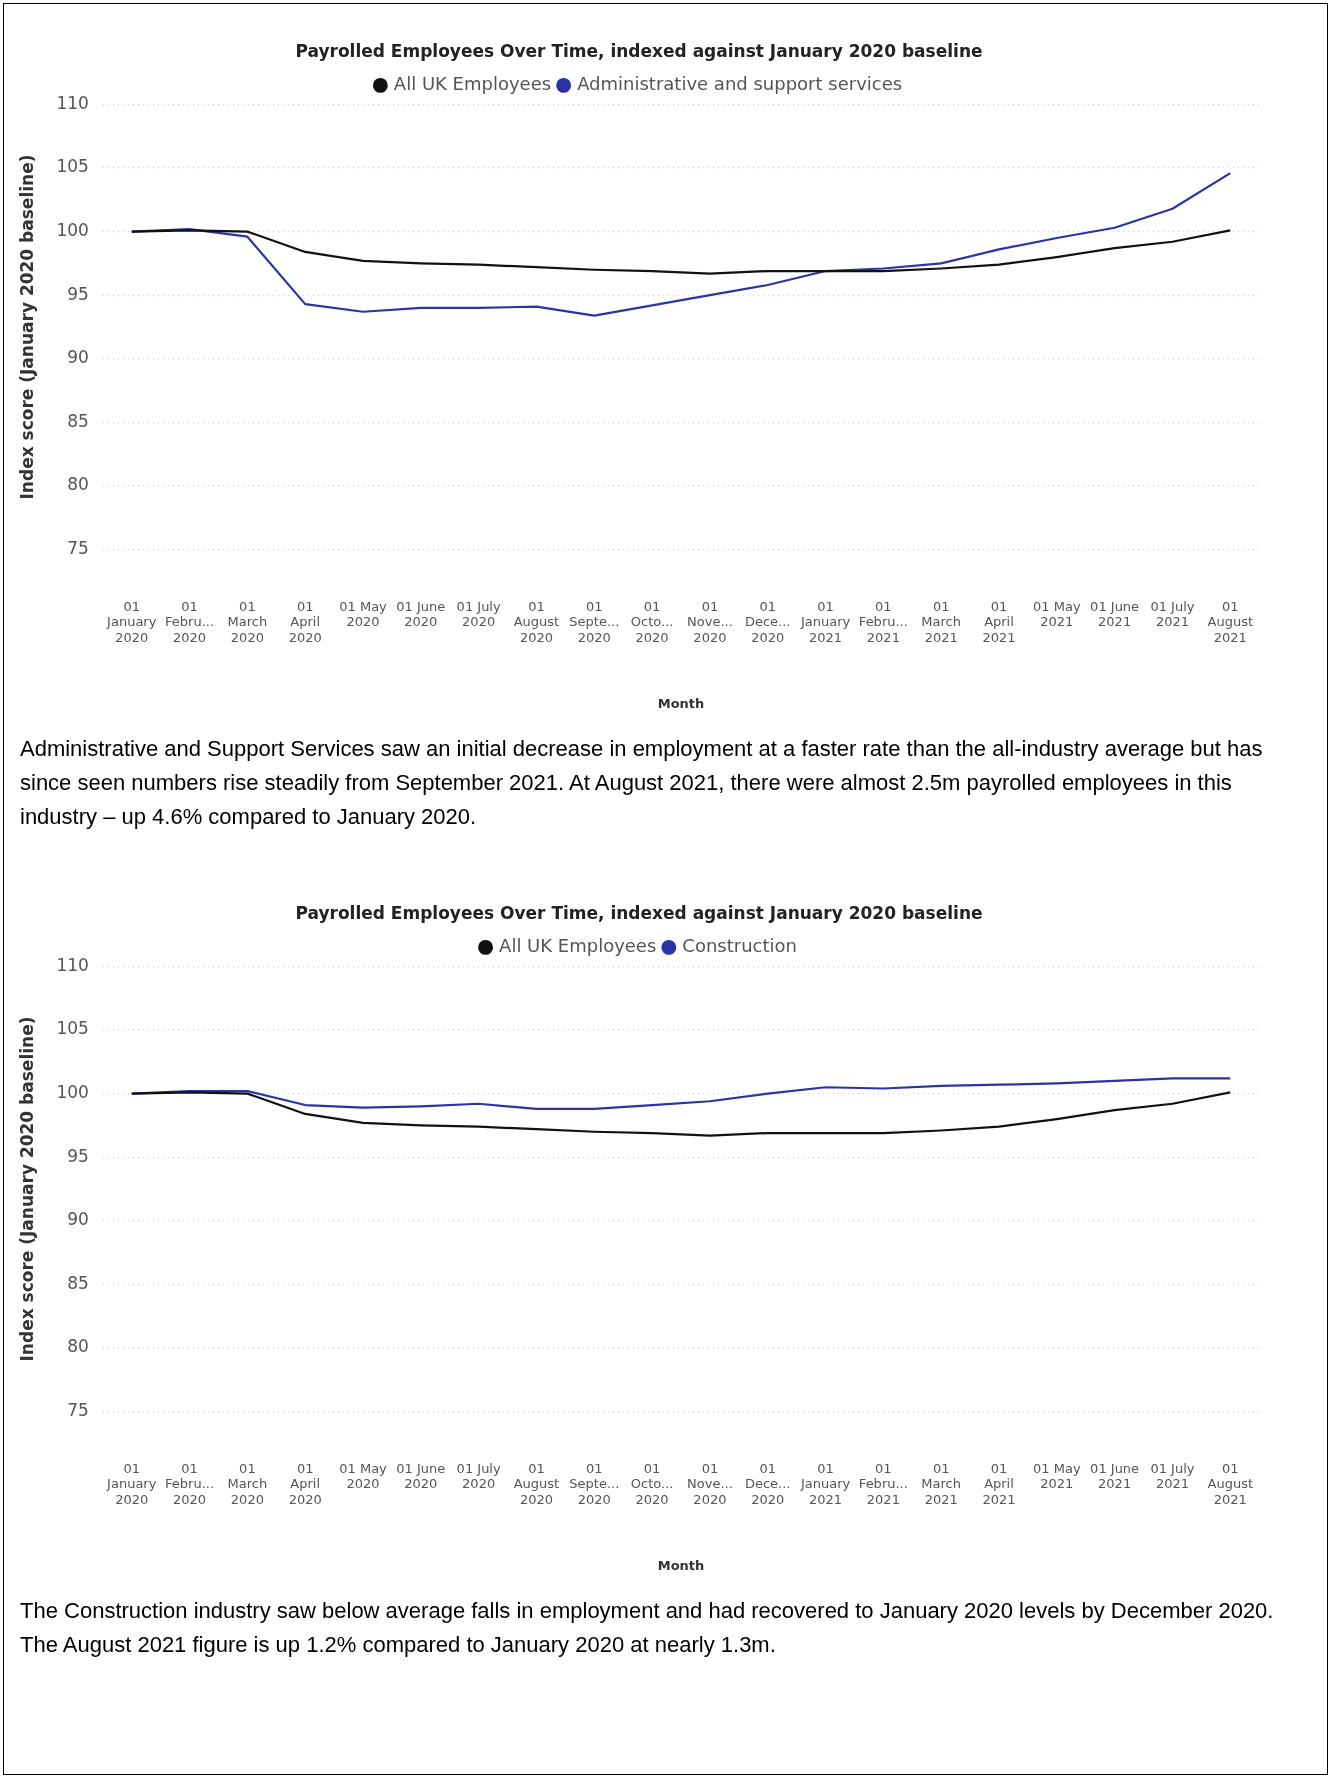 Image resolution: width=1335 pixels, height=1782 pixels. I want to click on legend-label: Construction, so click(739, 946).